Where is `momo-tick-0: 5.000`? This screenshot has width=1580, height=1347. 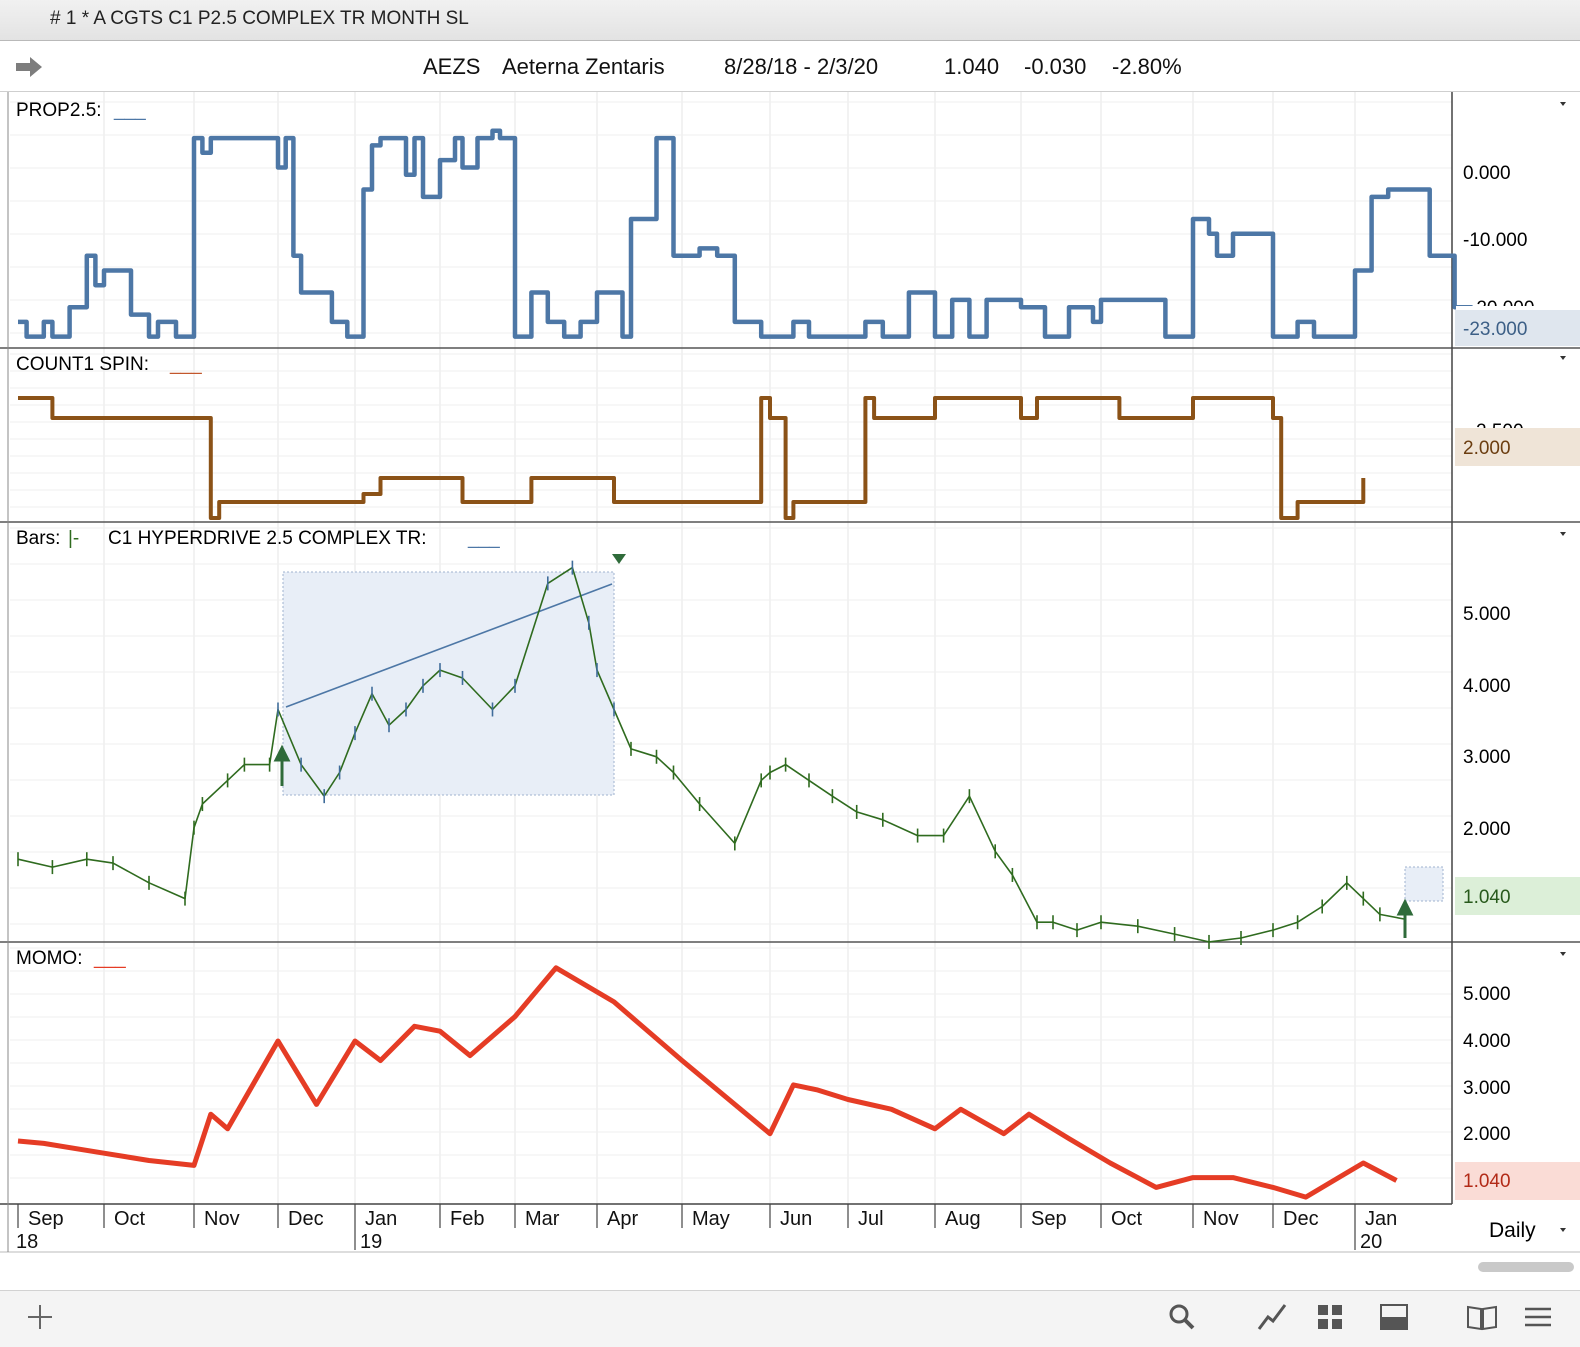 momo-tick-0: 5.000 is located at coordinates (1487, 994).